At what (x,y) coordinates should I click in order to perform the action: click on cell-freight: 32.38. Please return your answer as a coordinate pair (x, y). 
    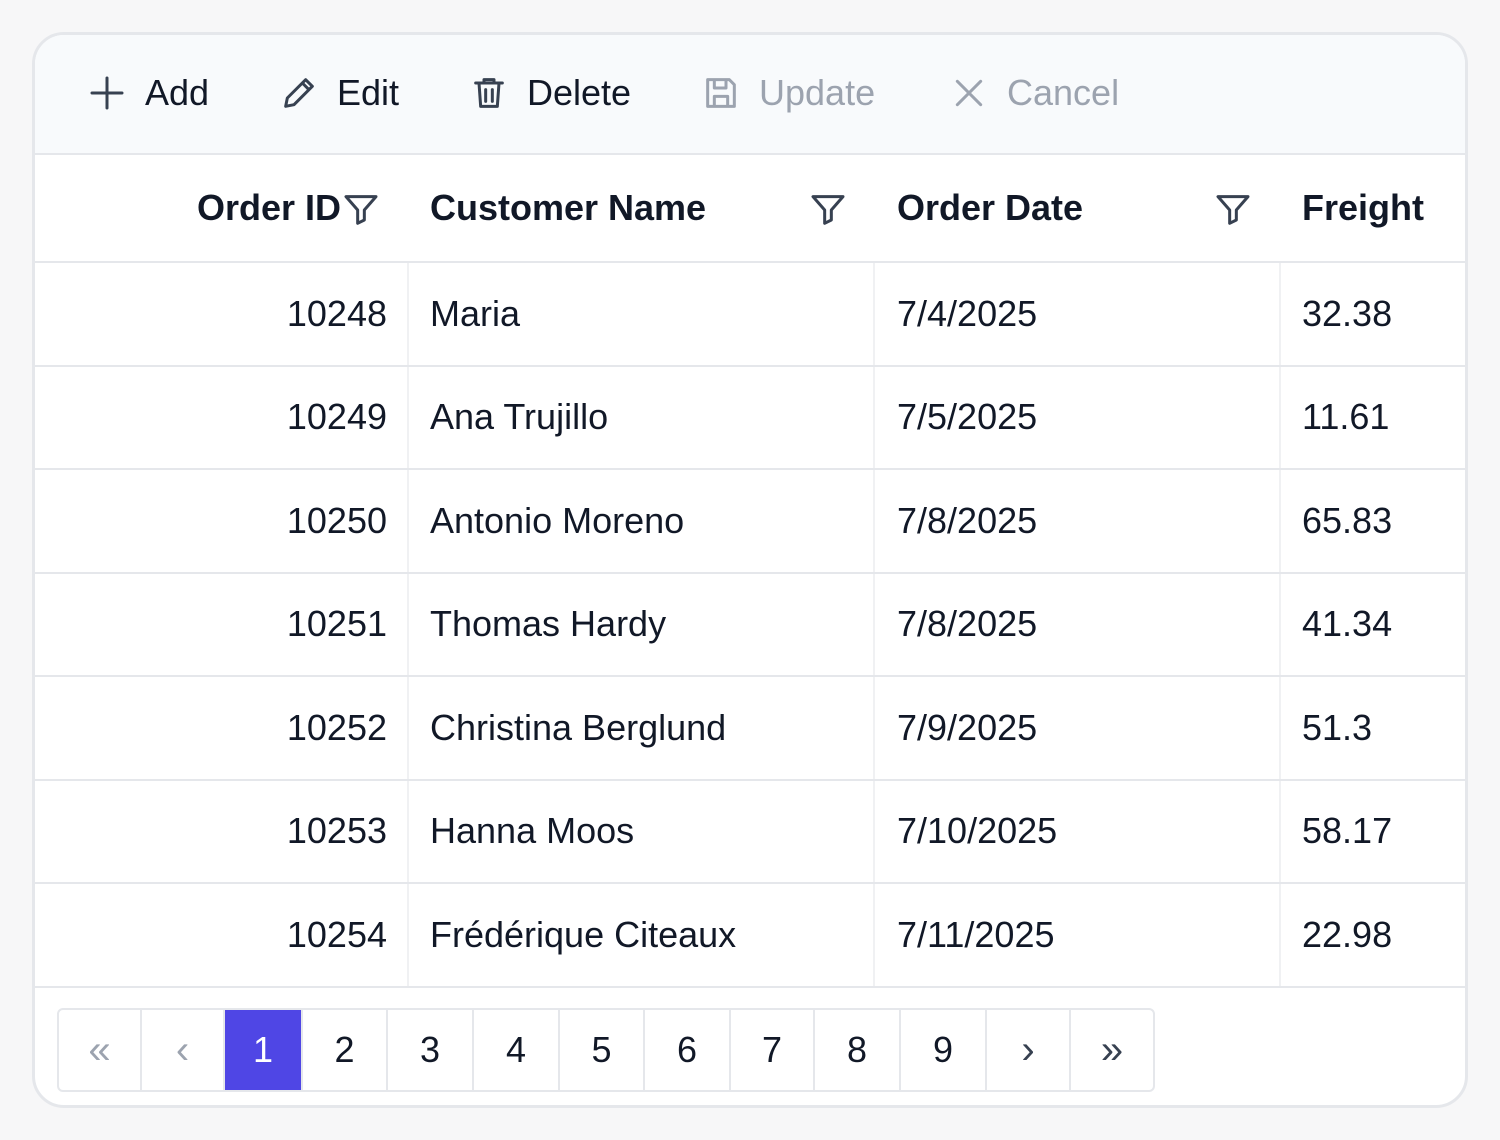
    Looking at the image, I should click on (1347, 313).